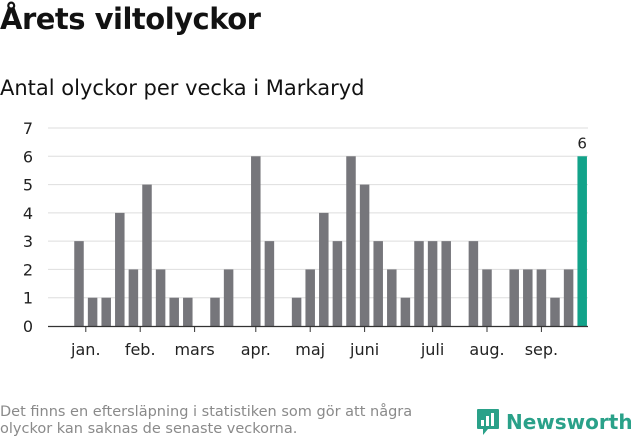 The image size is (631, 439). Describe the element at coordinates (432, 349) in the screenshot. I see `x-tick-label: juli` at that location.